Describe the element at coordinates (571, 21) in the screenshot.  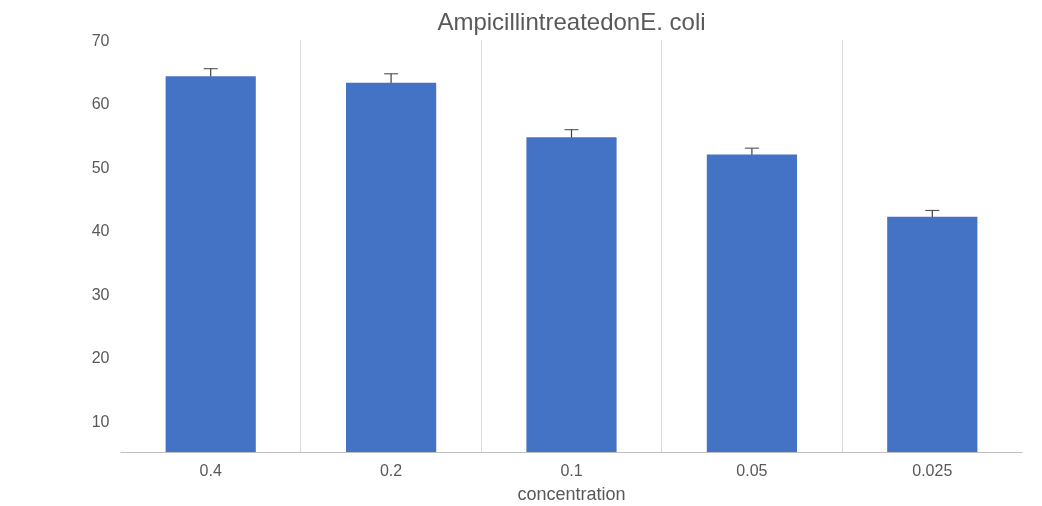
I see `chart-title: AmpicillintreatedonE. coli` at that location.